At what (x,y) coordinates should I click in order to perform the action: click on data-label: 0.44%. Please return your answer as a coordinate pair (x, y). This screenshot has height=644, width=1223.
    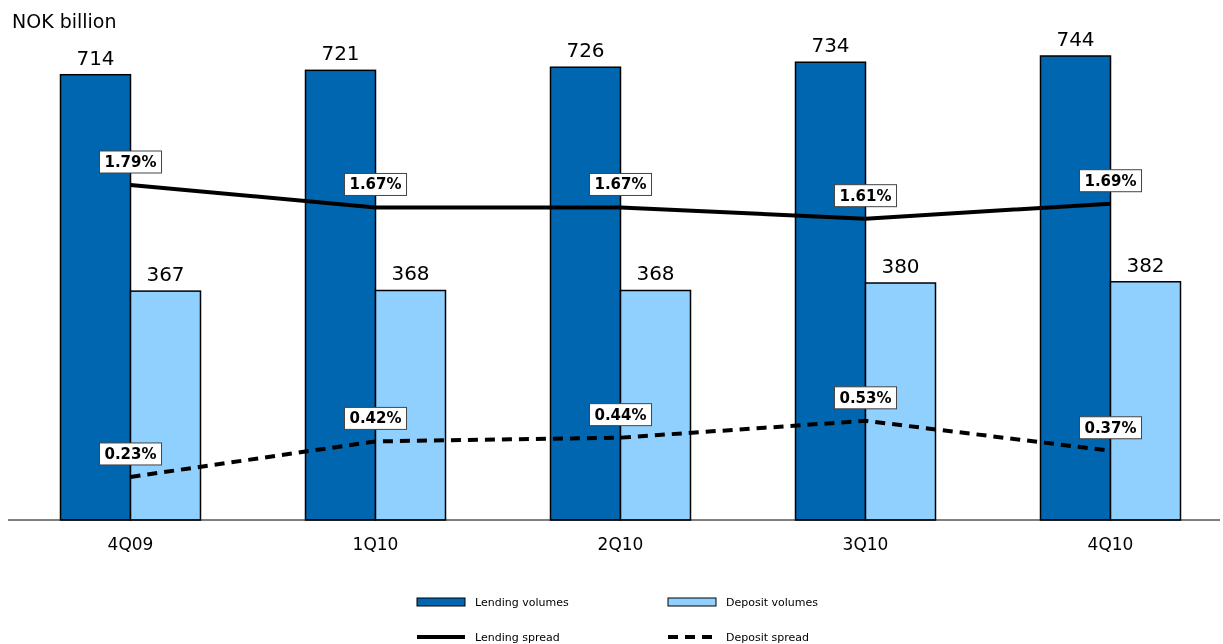
    Looking at the image, I should click on (620, 414).